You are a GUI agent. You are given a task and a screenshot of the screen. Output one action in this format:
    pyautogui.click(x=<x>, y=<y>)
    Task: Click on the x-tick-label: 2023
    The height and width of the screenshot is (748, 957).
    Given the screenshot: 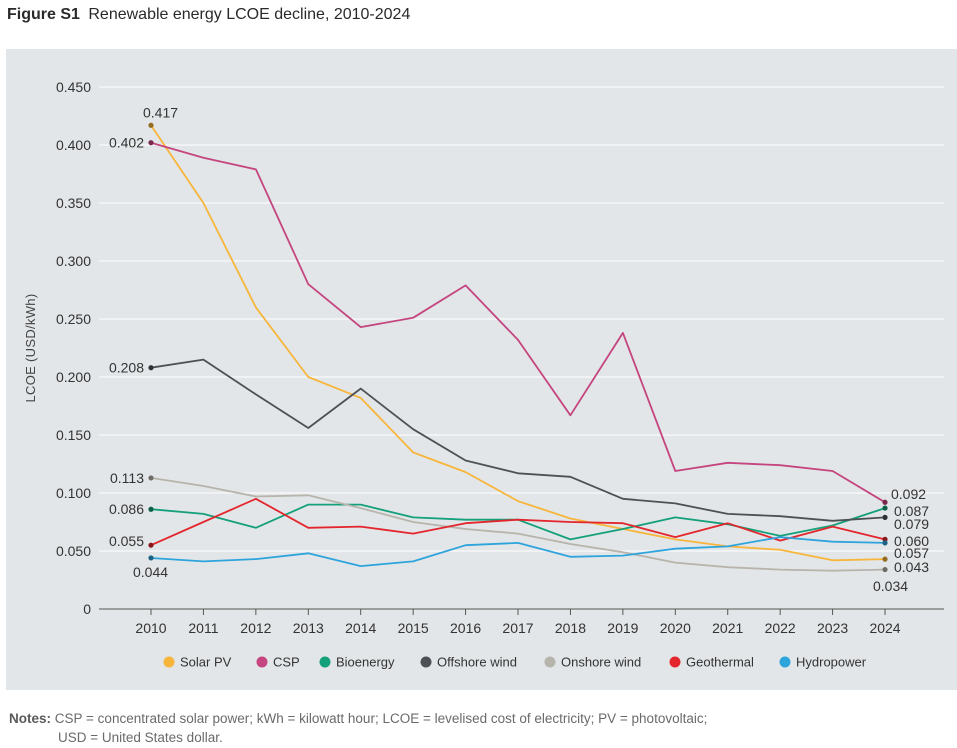 What is the action you would take?
    pyautogui.click(x=832, y=628)
    